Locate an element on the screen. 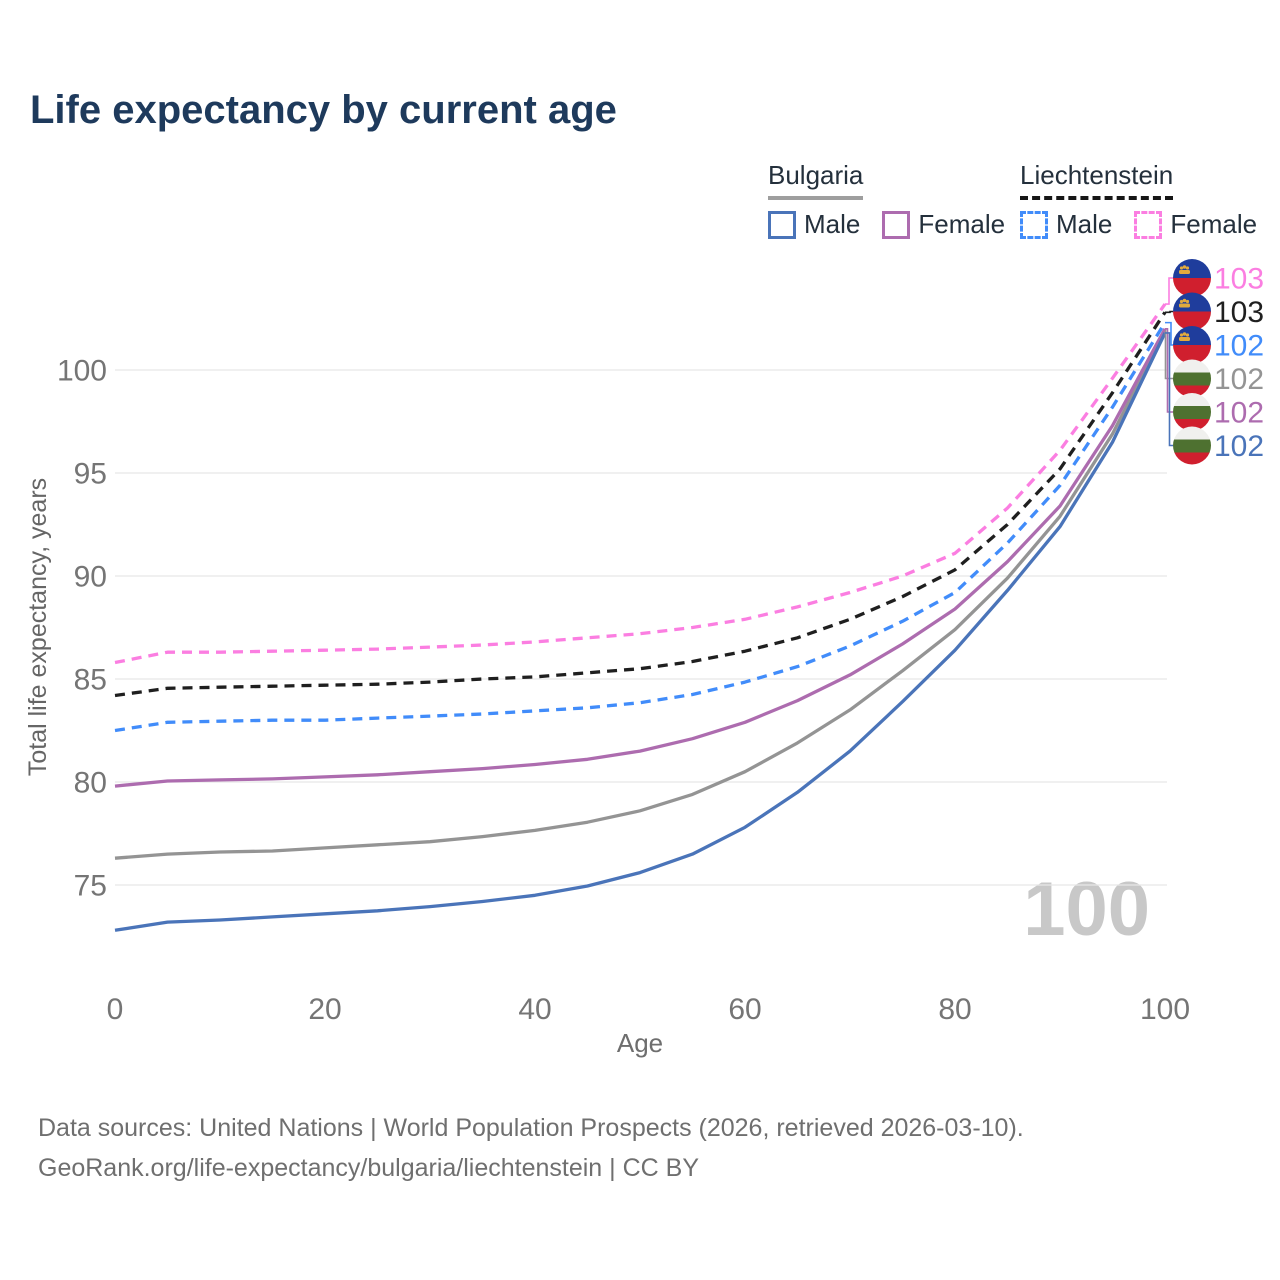 The height and width of the screenshot is (1280, 1280). y-axis-tick-label: 75 is located at coordinates (90, 886).